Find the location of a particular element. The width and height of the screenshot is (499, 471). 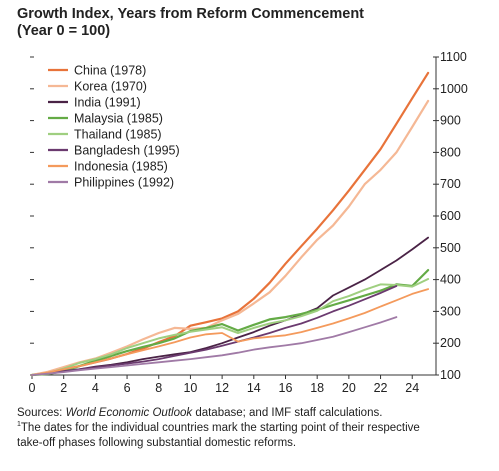

y-tick-label: 500 is located at coordinates (450, 248).